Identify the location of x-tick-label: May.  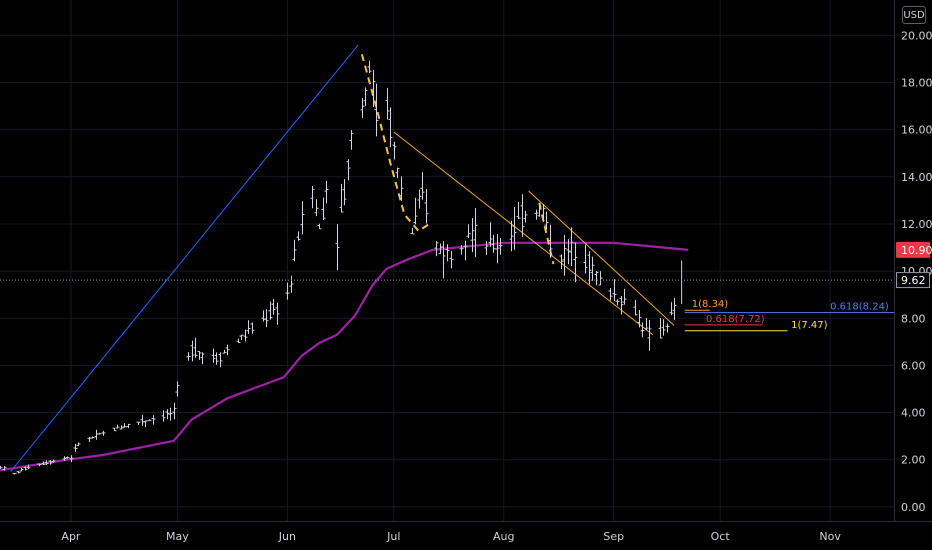
(177, 536).